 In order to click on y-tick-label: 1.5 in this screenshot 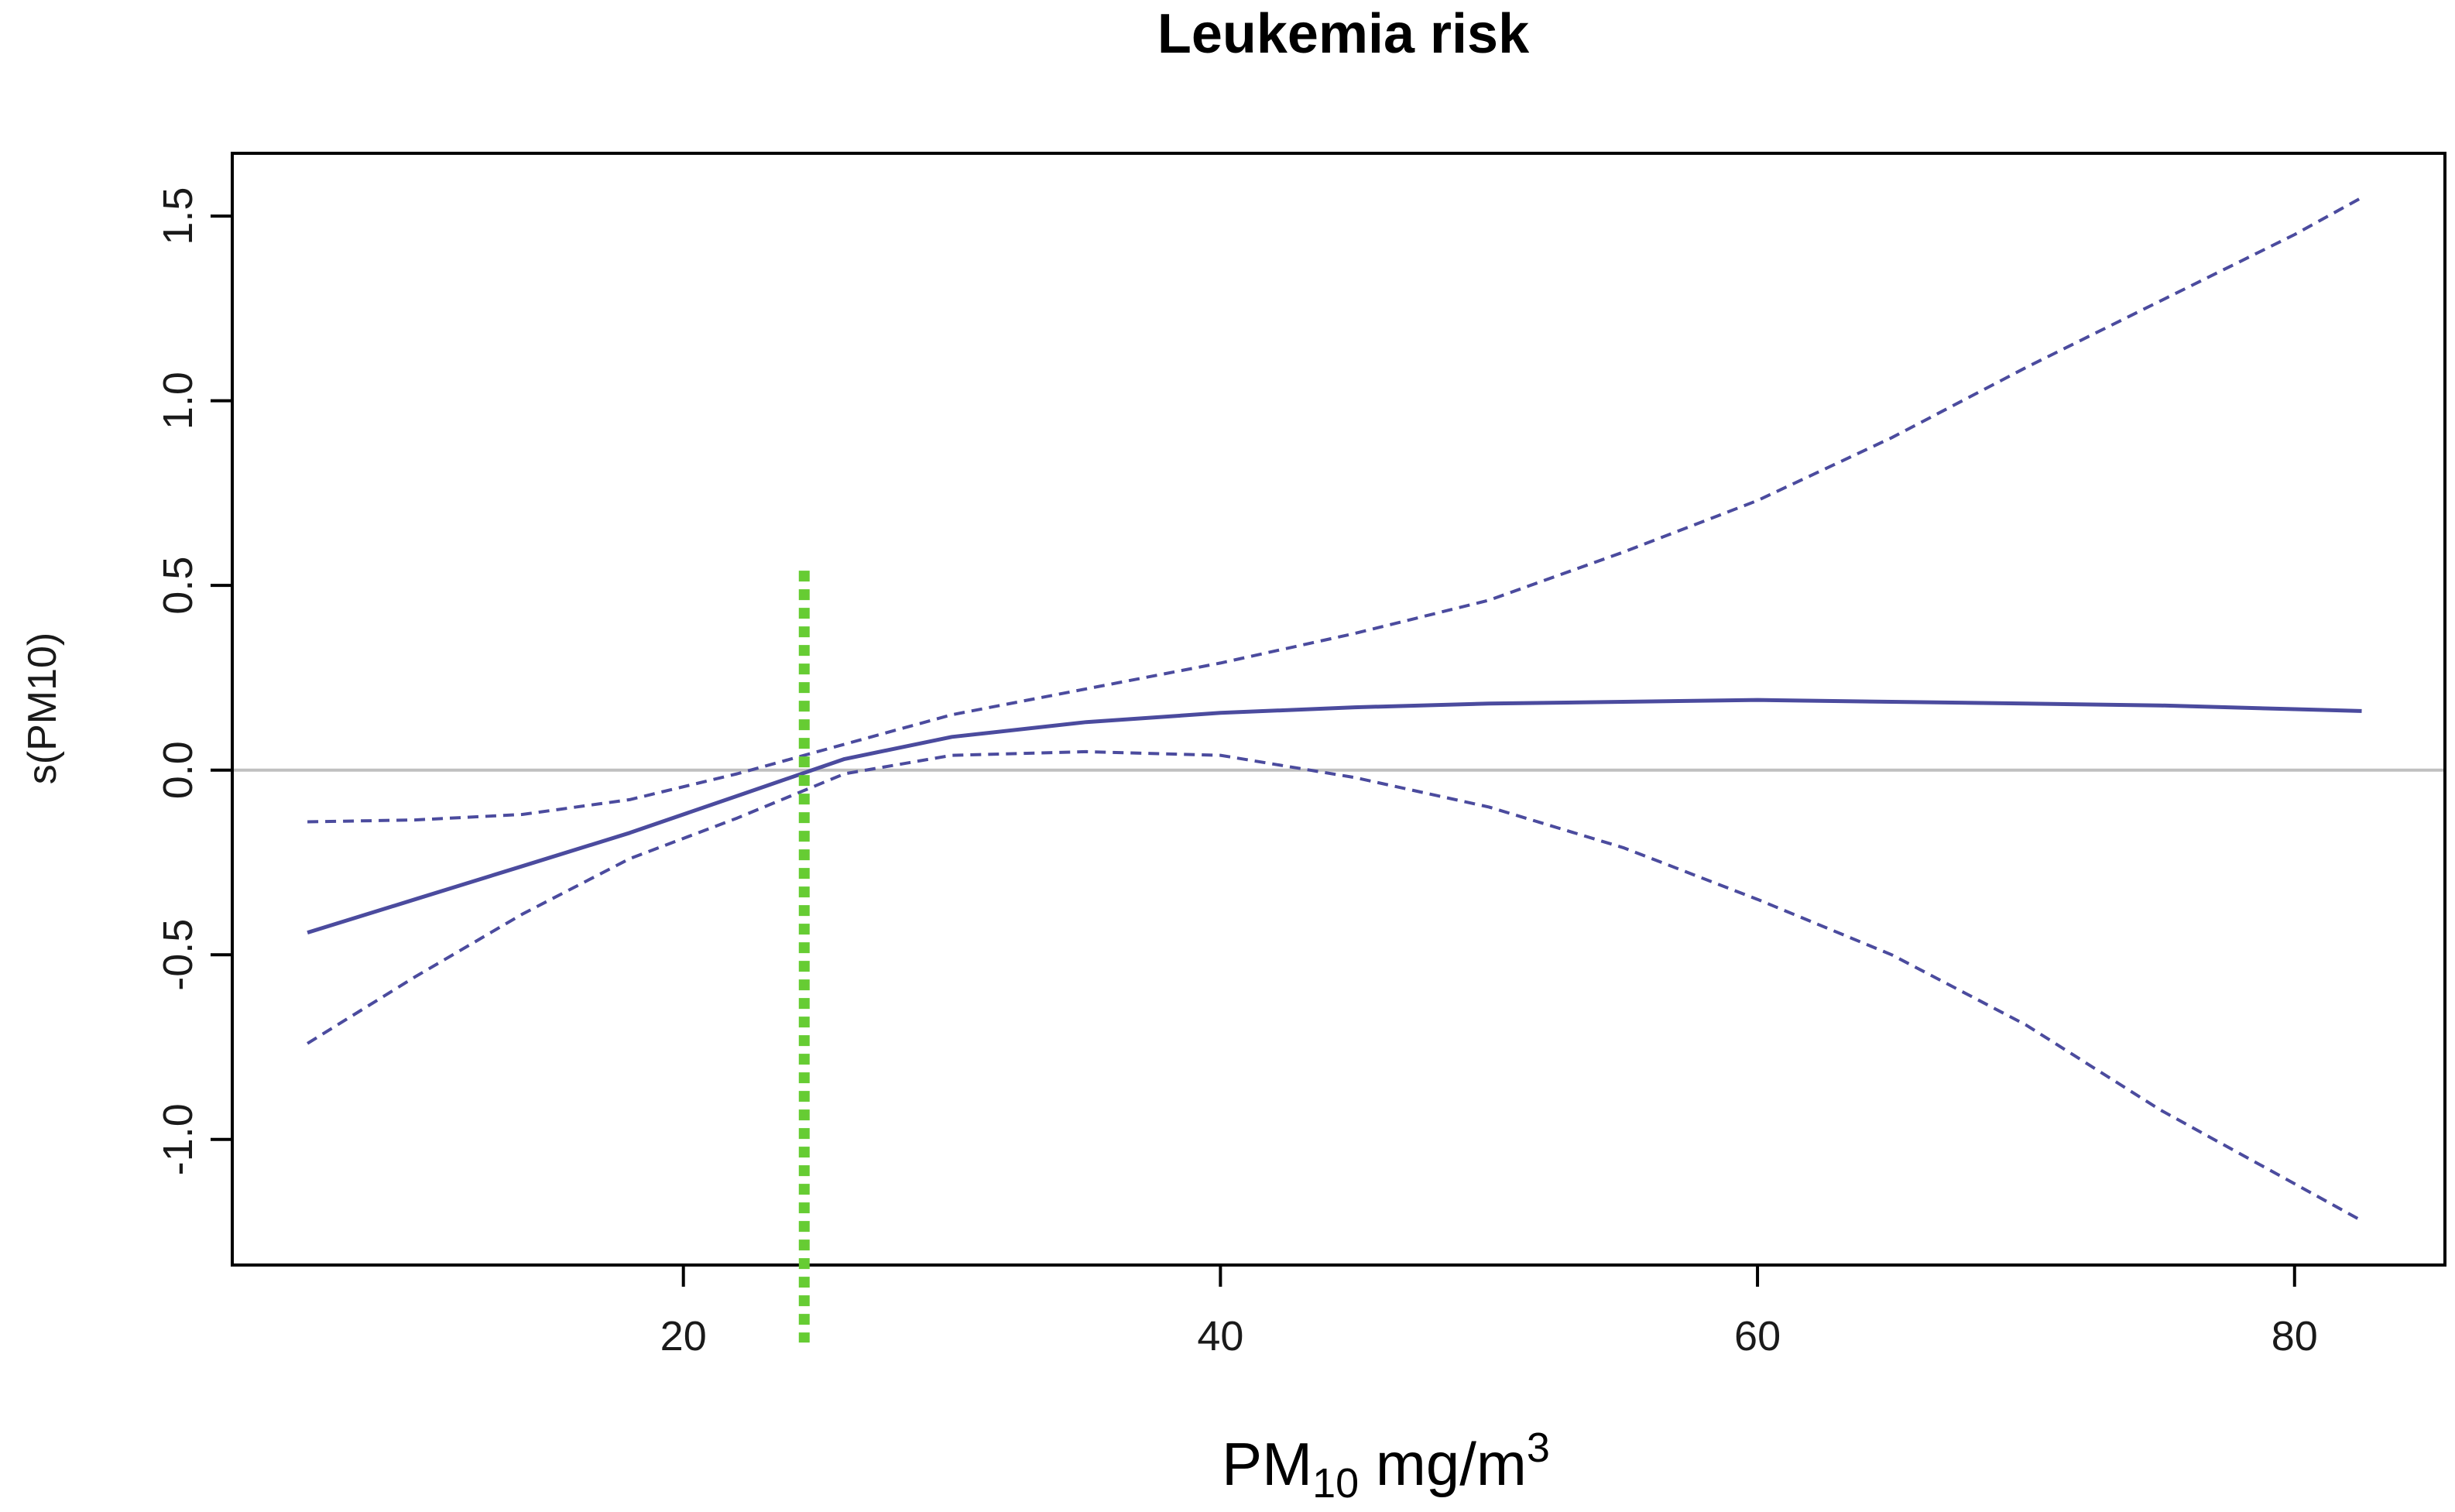, I will do `click(178, 216)`.